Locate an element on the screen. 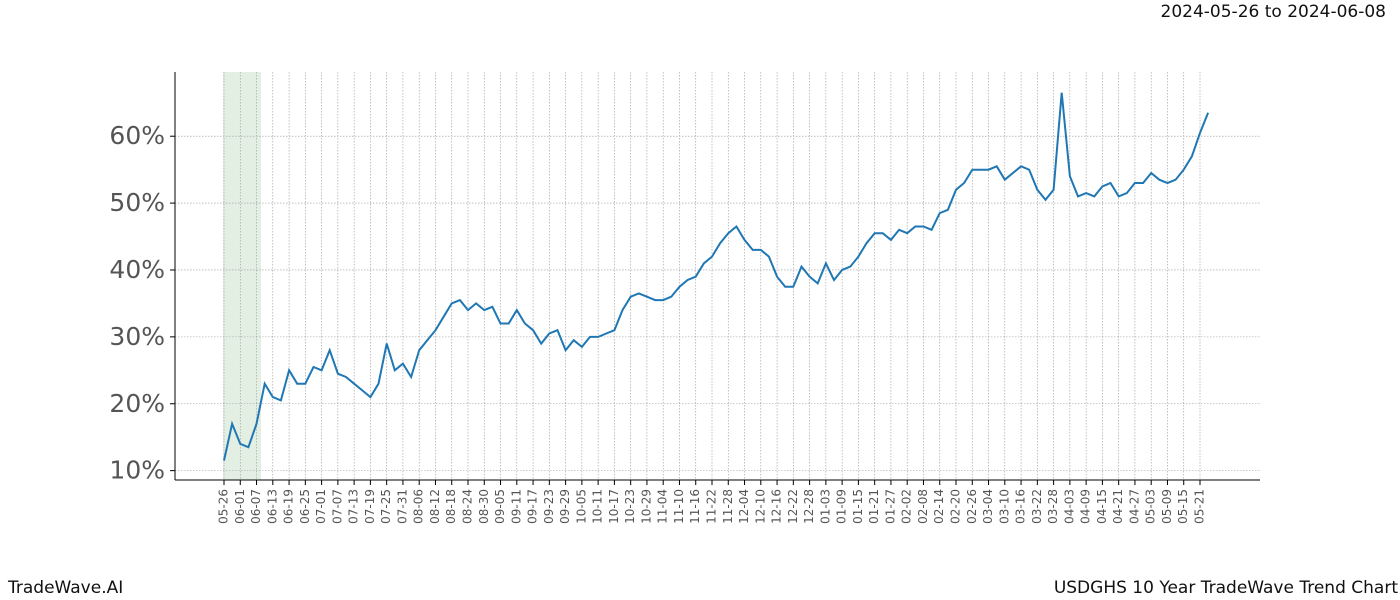 Image resolution: width=1400 pixels, height=600 pixels. x-tick-label: 04-09 is located at coordinates (1086, 506).